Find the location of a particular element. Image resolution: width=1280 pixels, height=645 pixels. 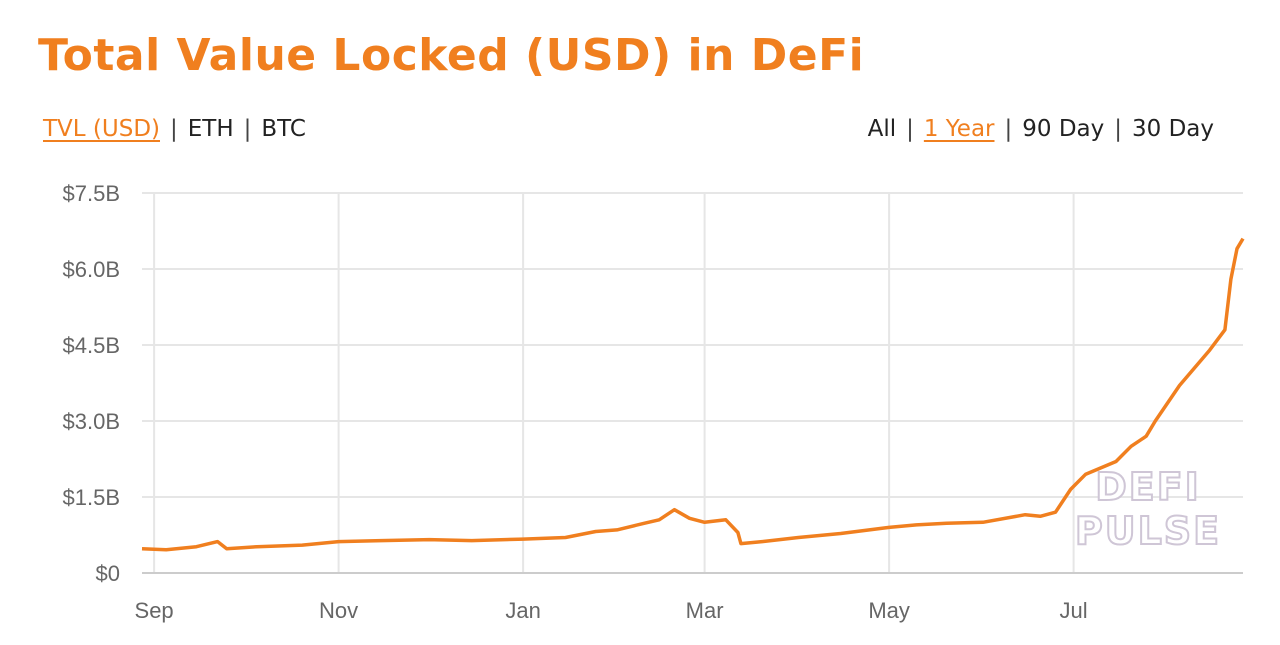

range-1-year: 1 Year is located at coordinates (959, 129).